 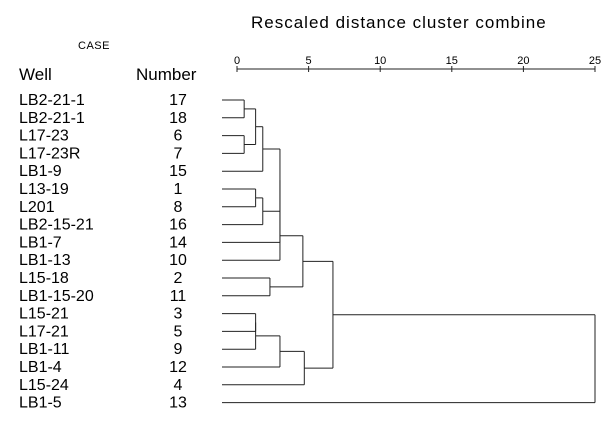 What do you see at coordinates (166, 74) in the screenshot?
I see `number-column-header: Number` at bounding box center [166, 74].